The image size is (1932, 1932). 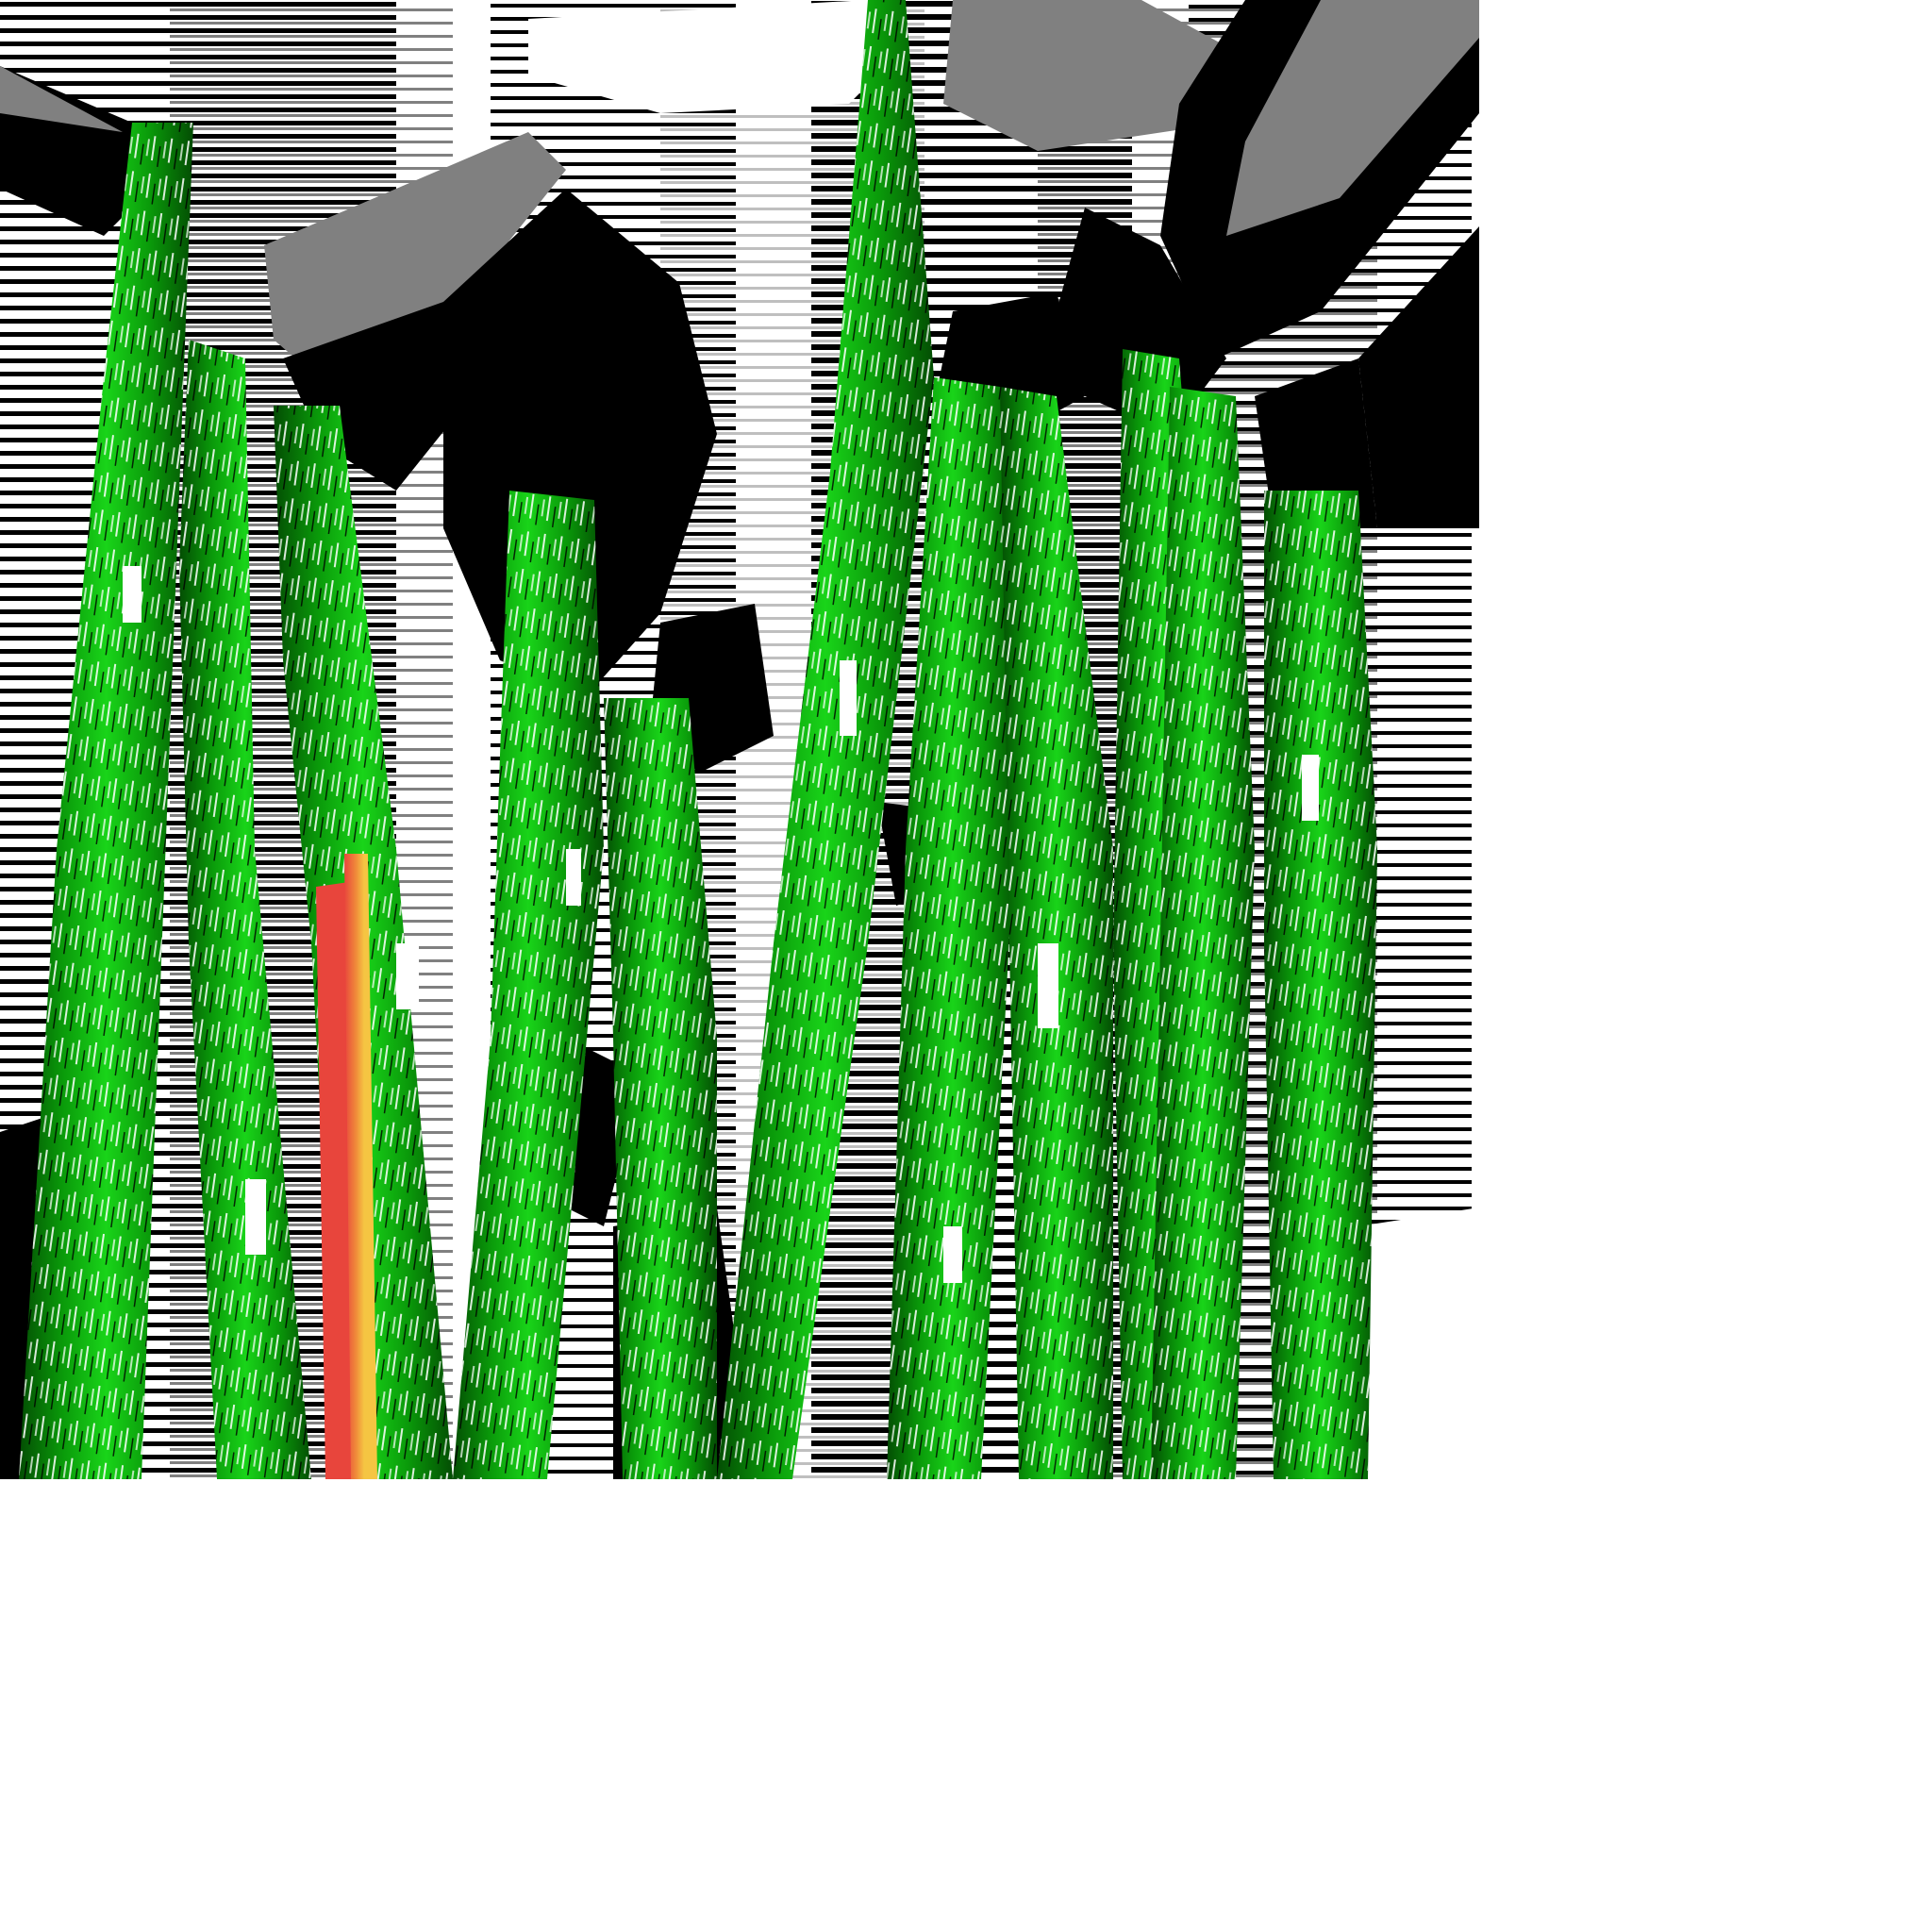 I want to click on straw-blade, so click(x=347, y=1167).